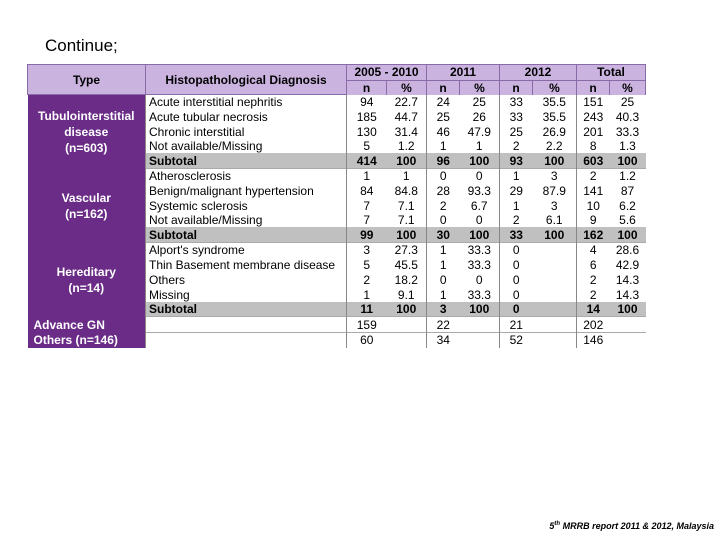  Describe the element at coordinates (69, 324) in the screenshot. I see `type-label-line: Advance GN` at that location.